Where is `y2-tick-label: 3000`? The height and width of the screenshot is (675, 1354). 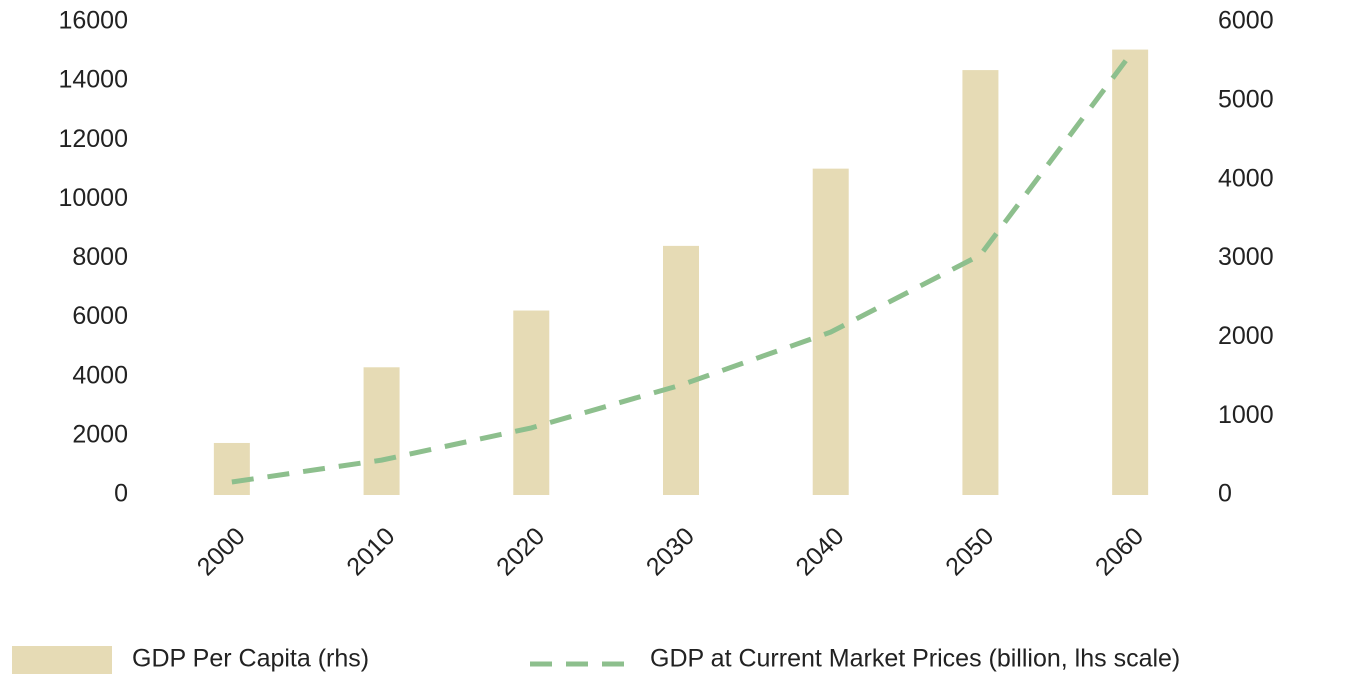
y2-tick-label: 3000 is located at coordinates (1246, 257).